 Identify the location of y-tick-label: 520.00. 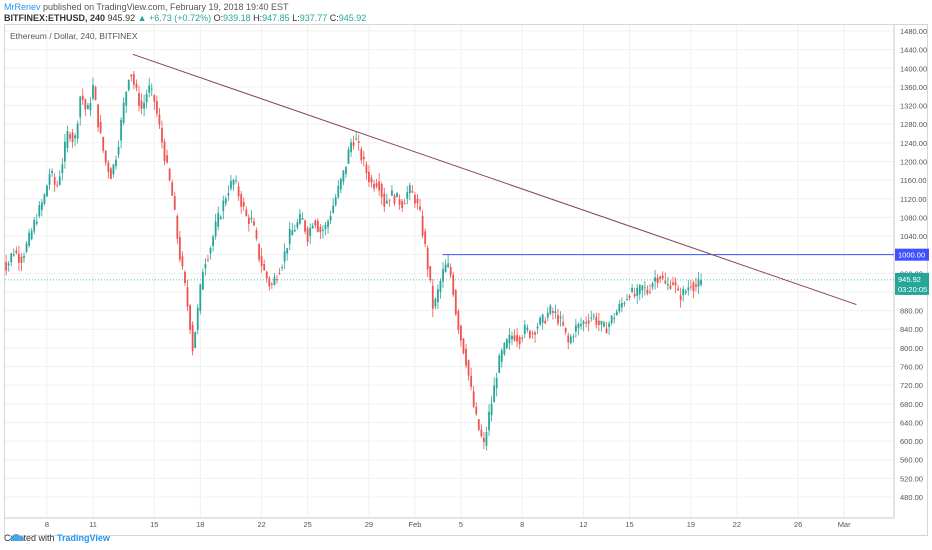
(911, 478).